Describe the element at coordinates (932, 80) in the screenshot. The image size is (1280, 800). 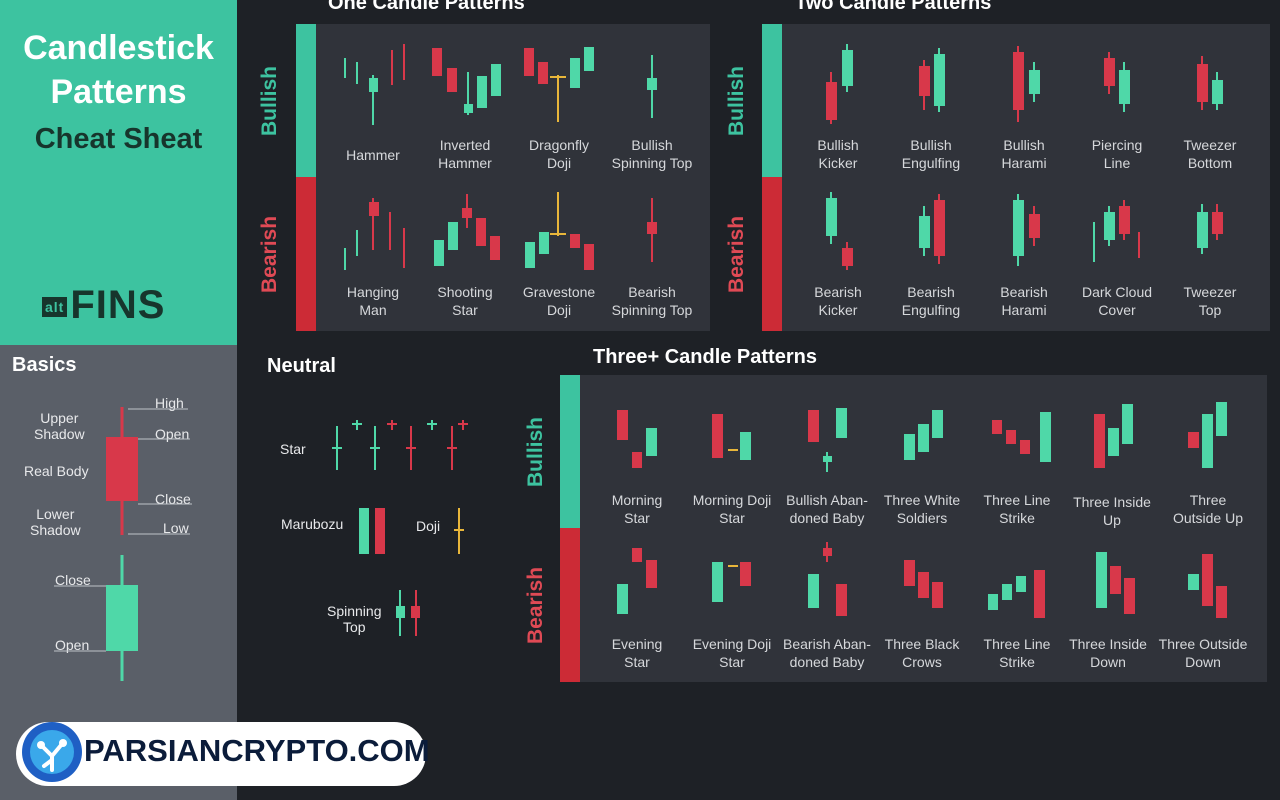
I see `bullish-engulfing-candles` at that location.